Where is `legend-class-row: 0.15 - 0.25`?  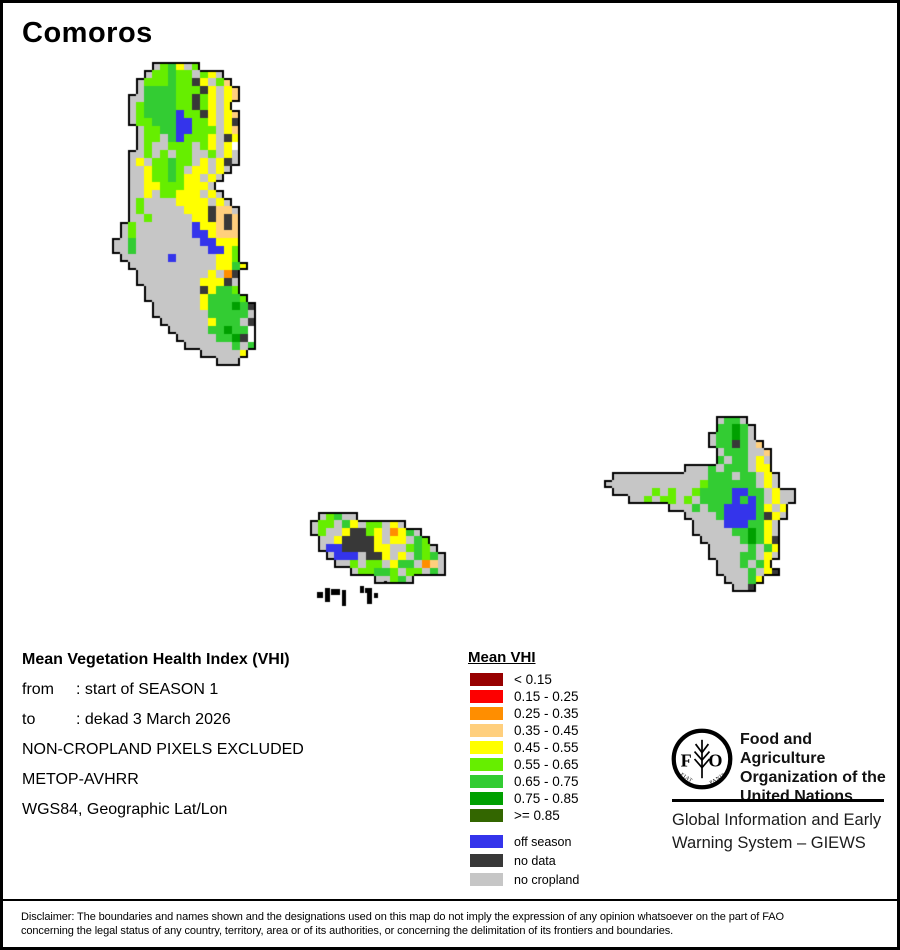 legend-class-row: 0.15 - 0.25 is located at coordinates (524, 696).